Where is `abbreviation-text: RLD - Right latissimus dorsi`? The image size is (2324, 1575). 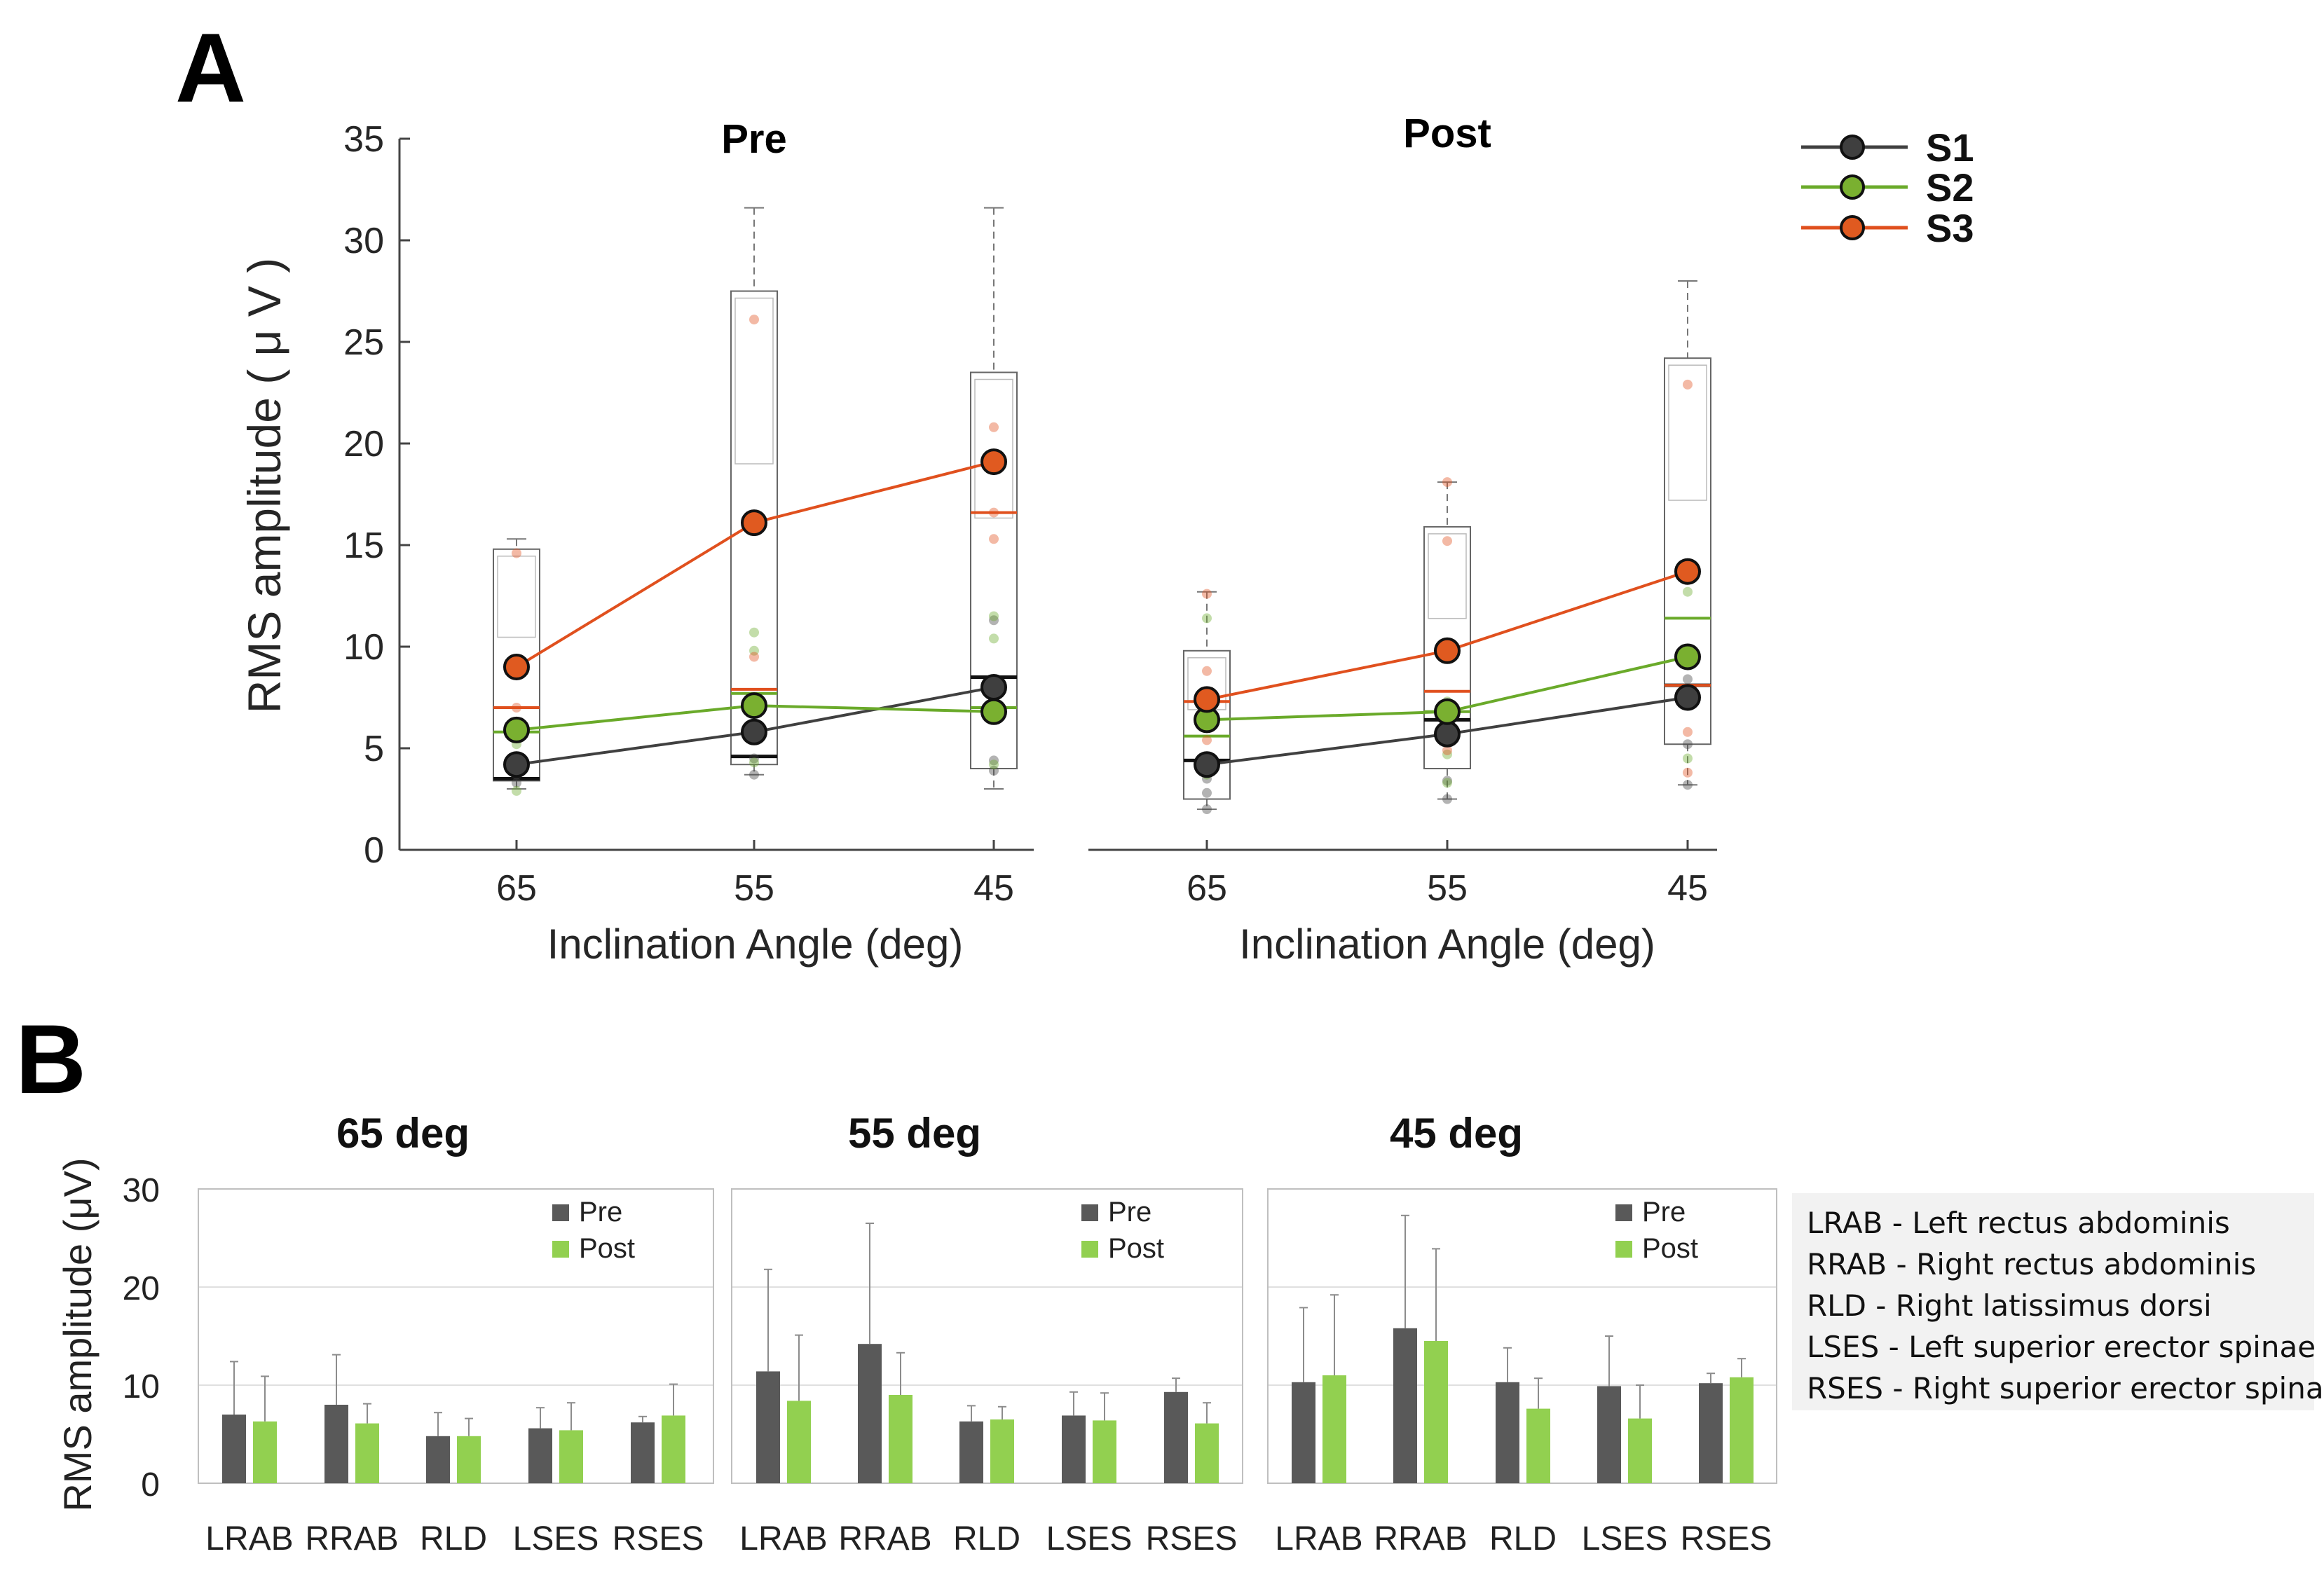
abbreviation-text: RLD - Right latissimus dorsi is located at coordinates (2009, 1305).